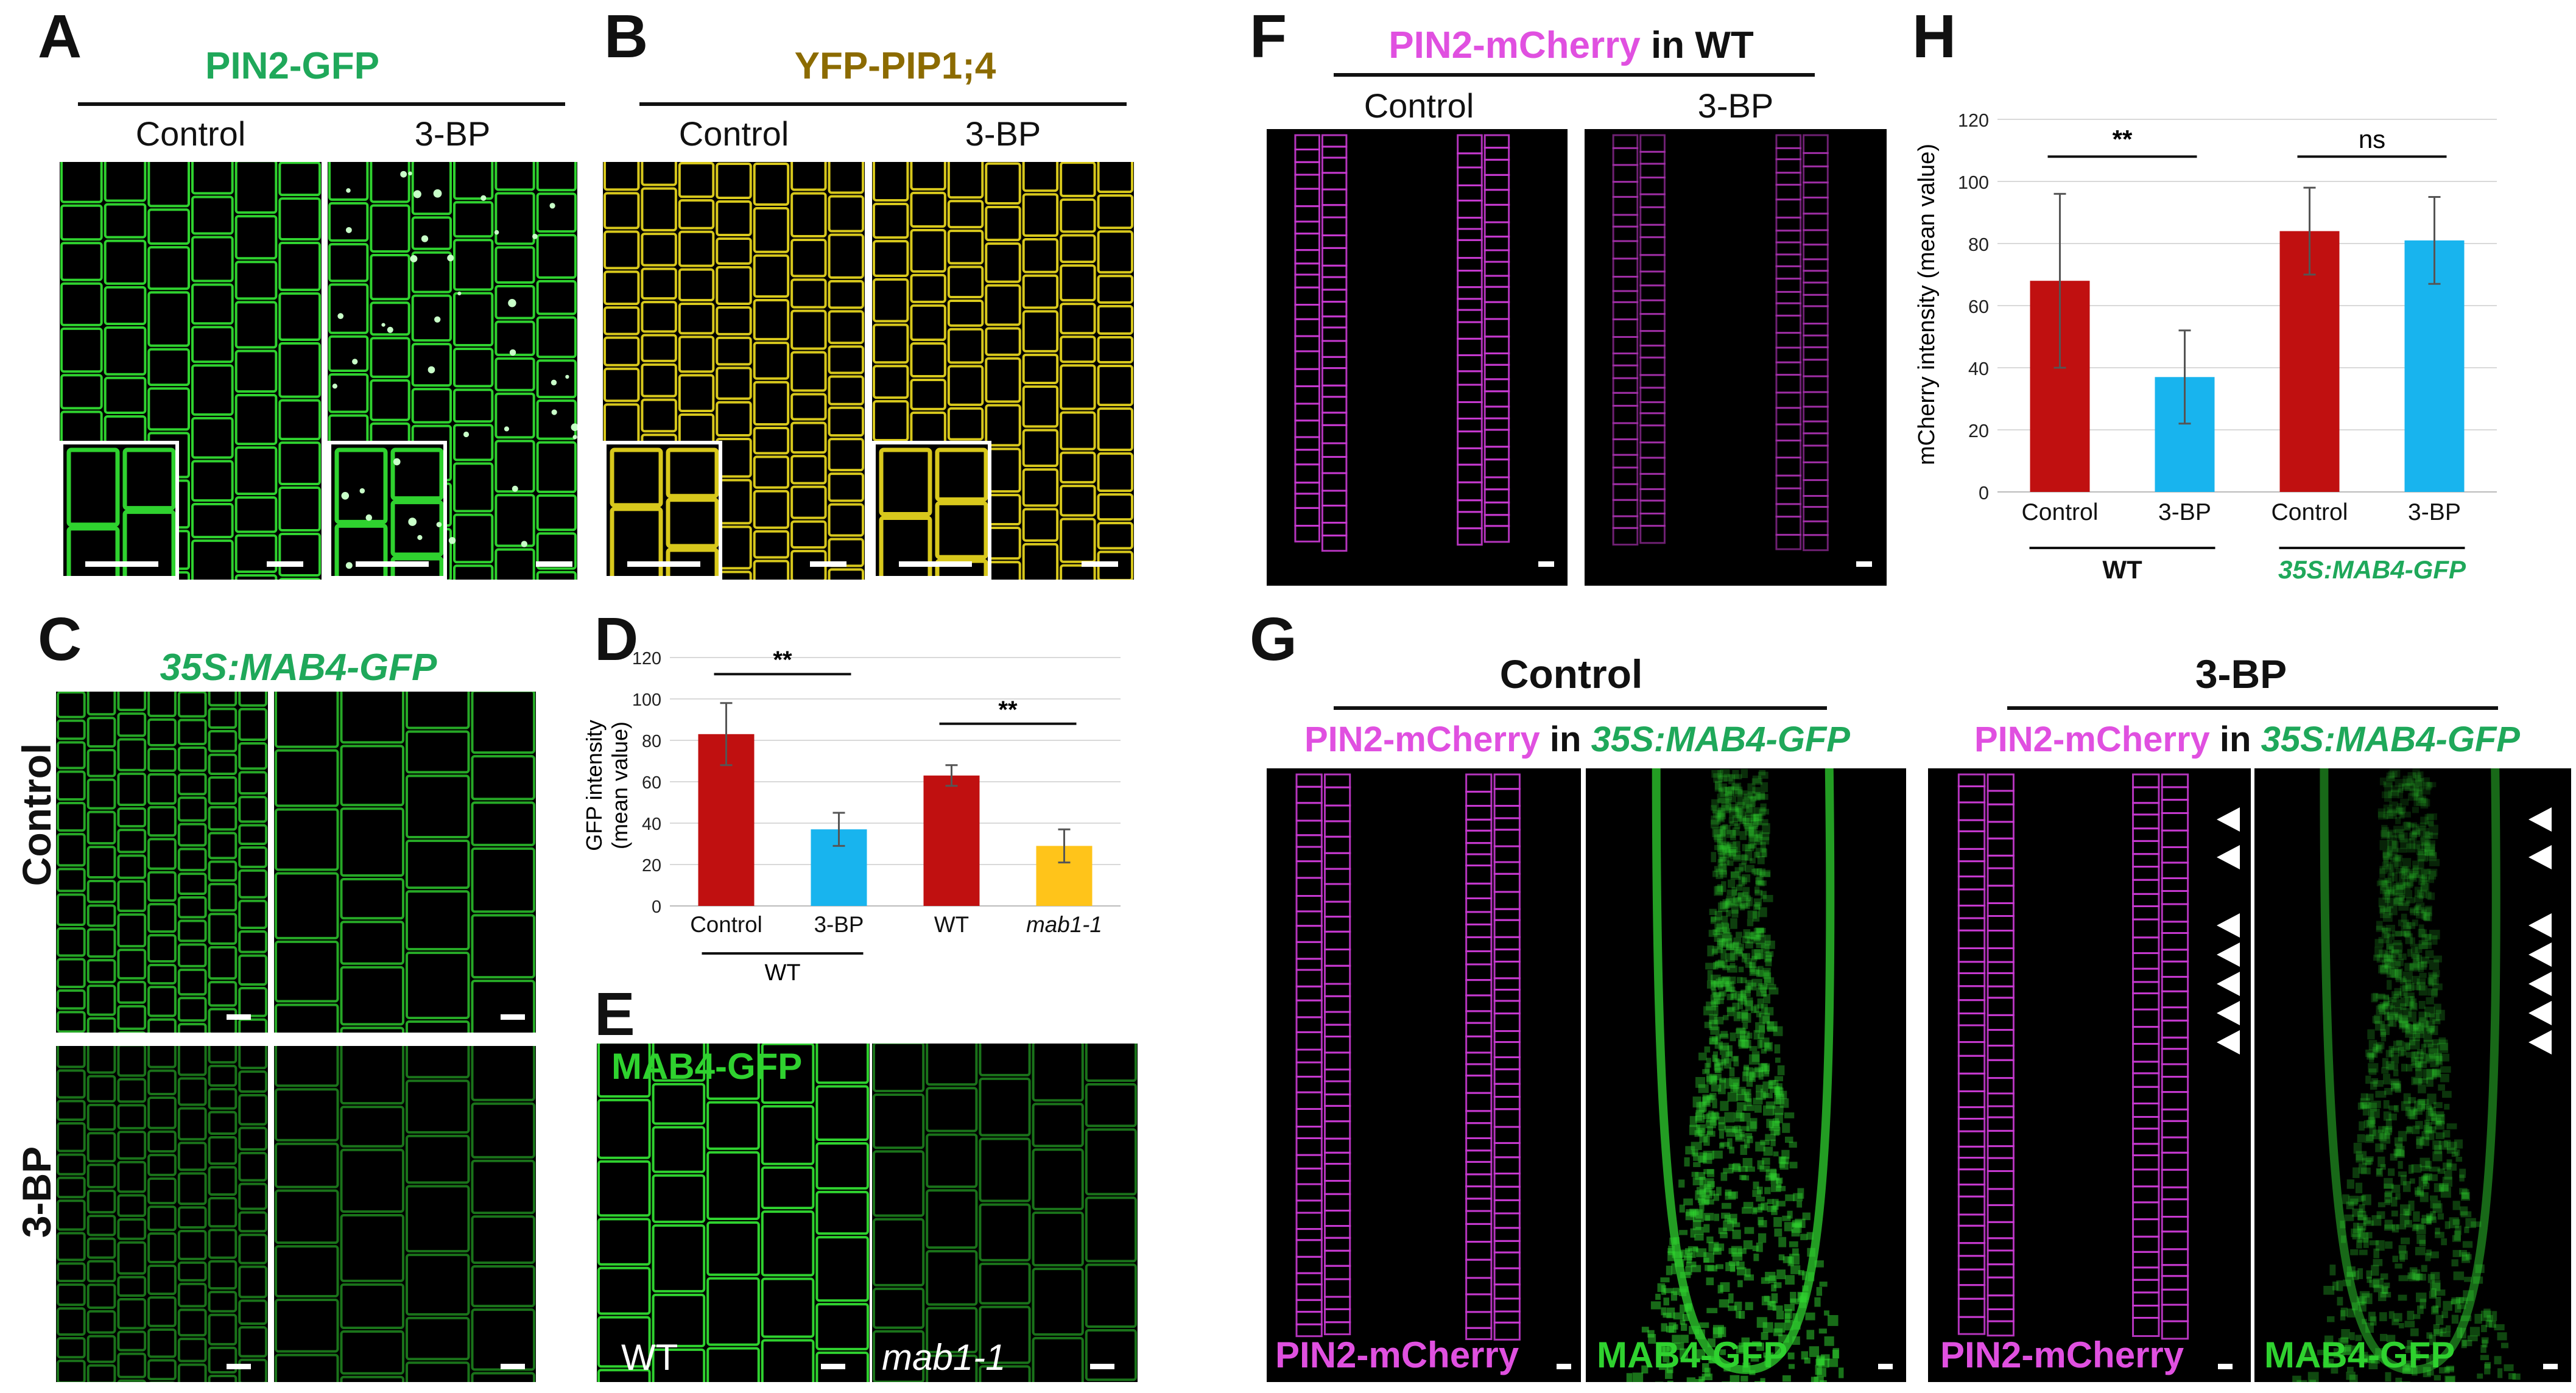  What do you see at coordinates (2372, 139) in the screenshot?
I see `significance-label: ns` at bounding box center [2372, 139].